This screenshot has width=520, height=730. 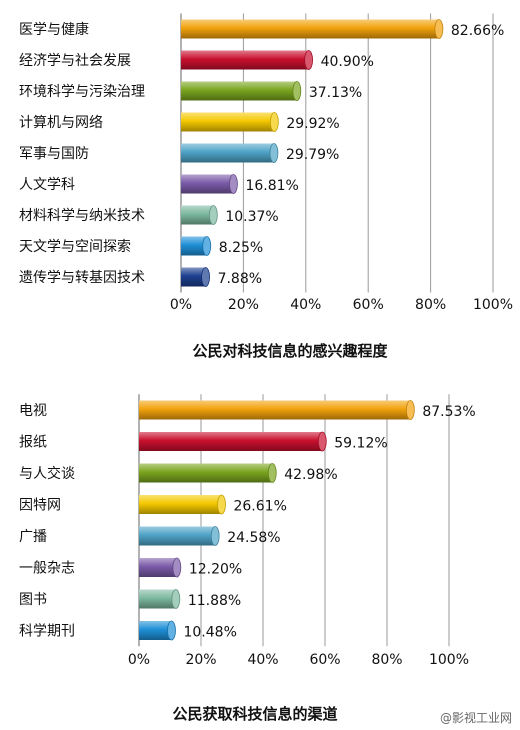 I want to click on value-label: 59.12%, so click(x=360, y=444).